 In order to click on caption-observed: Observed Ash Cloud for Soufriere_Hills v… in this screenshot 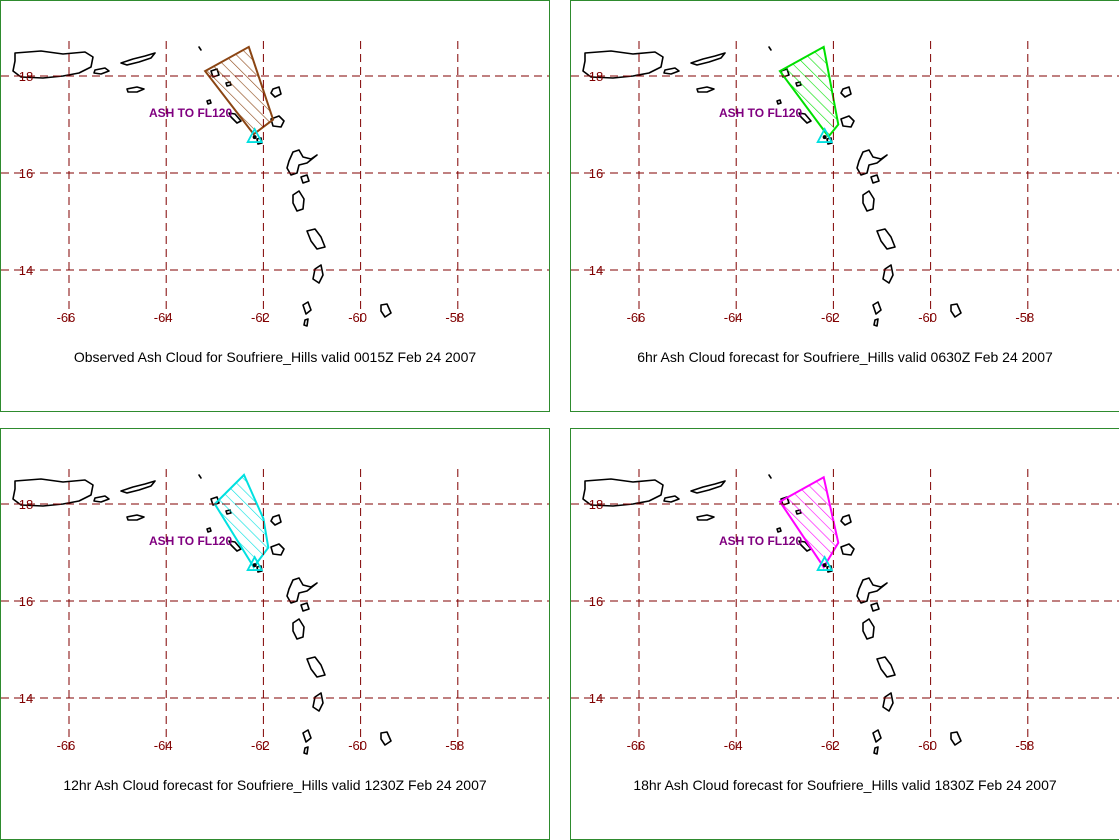, I will do `click(275, 357)`.